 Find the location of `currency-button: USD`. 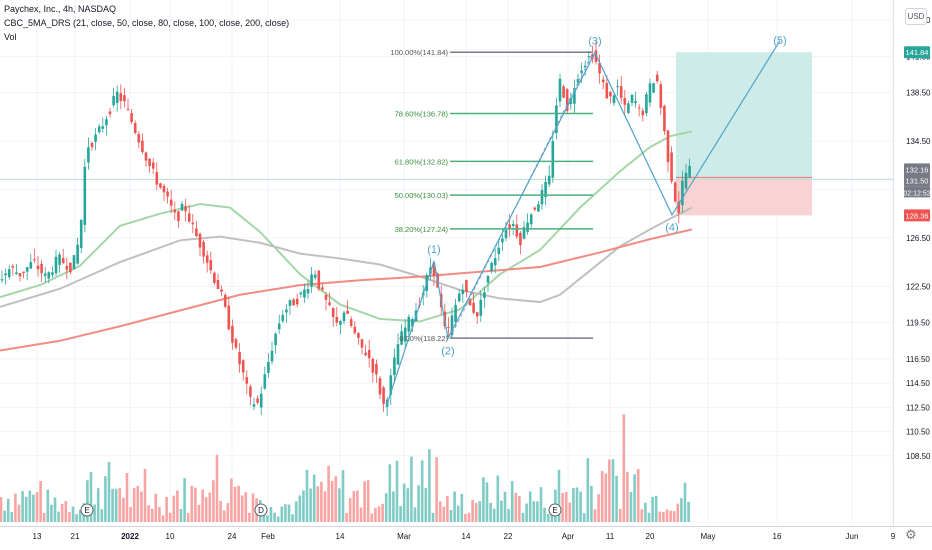

currency-button: USD is located at coordinates (916, 16).